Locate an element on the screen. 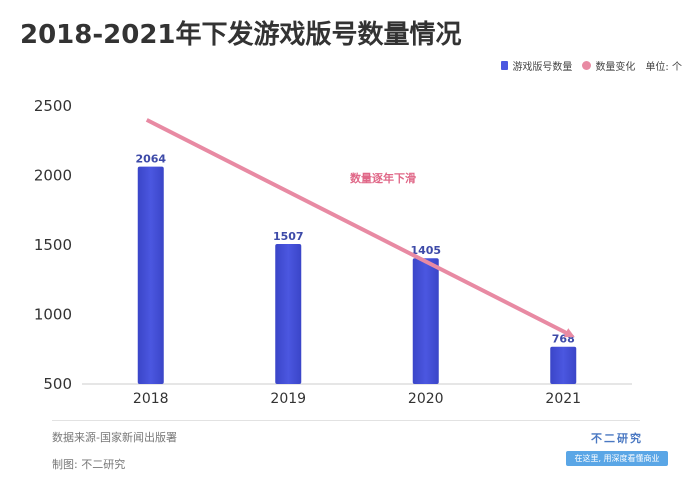 Image resolution: width=700 pixels, height=479 pixels. y-tick-label: 1500 is located at coordinates (53, 245).